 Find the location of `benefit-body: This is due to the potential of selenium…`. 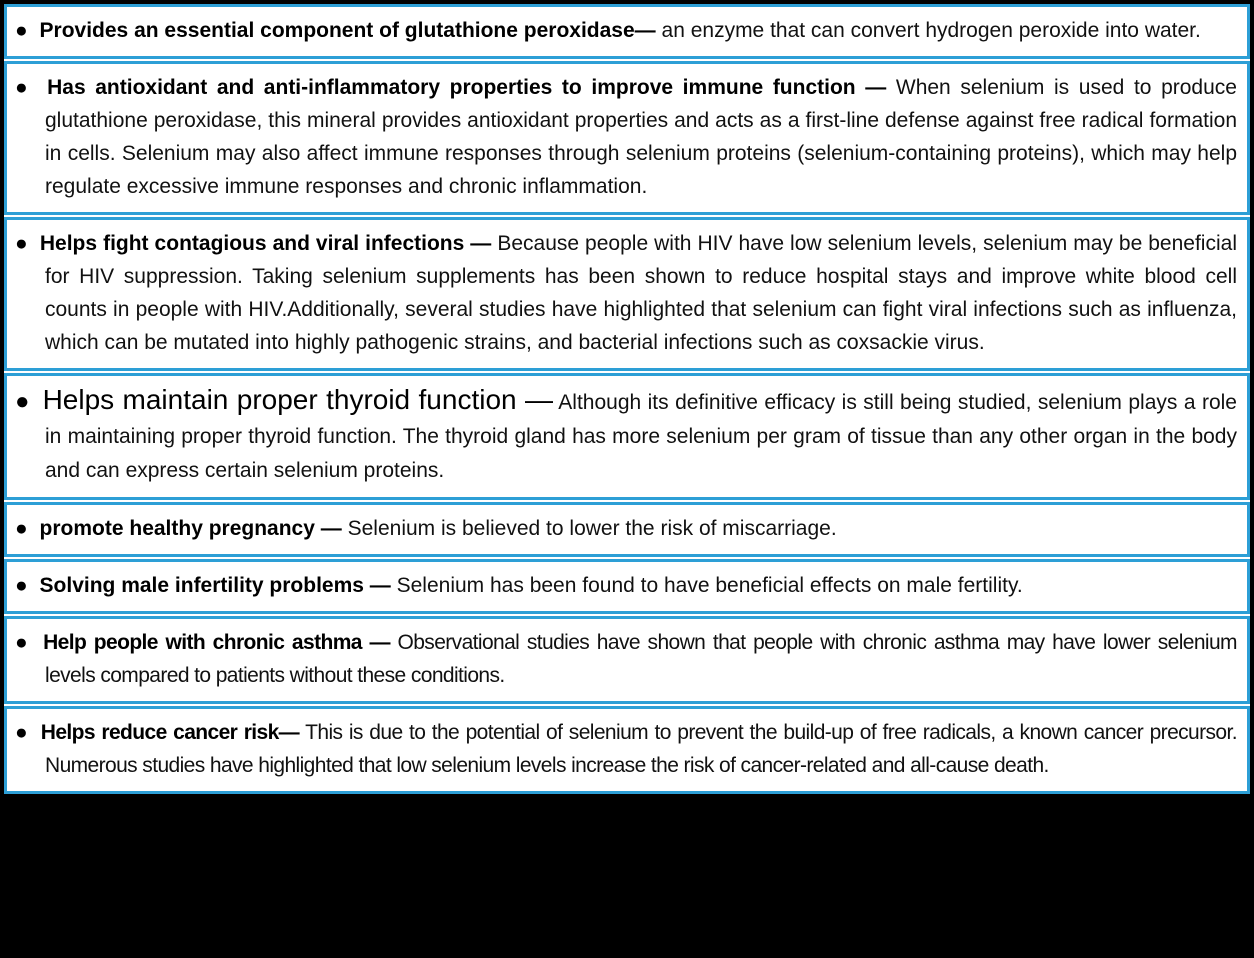

benefit-body: This is due to the potential of selenium… is located at coordinates (641, 749).